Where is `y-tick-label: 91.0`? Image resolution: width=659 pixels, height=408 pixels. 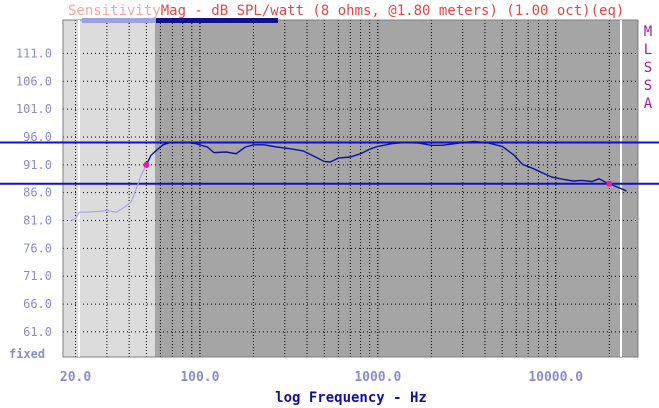
y-tick-label: 91.0 is located at coordinates (37, 165).